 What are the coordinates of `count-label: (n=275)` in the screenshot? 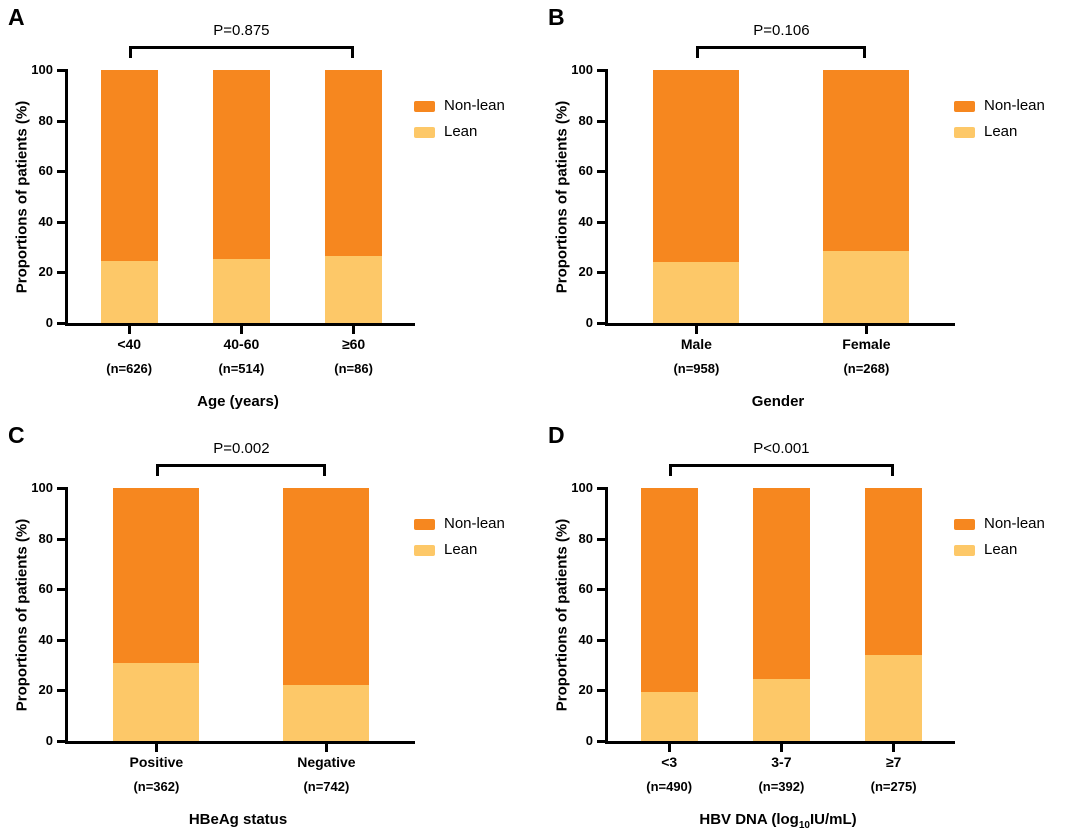 It's located at (893, 786).